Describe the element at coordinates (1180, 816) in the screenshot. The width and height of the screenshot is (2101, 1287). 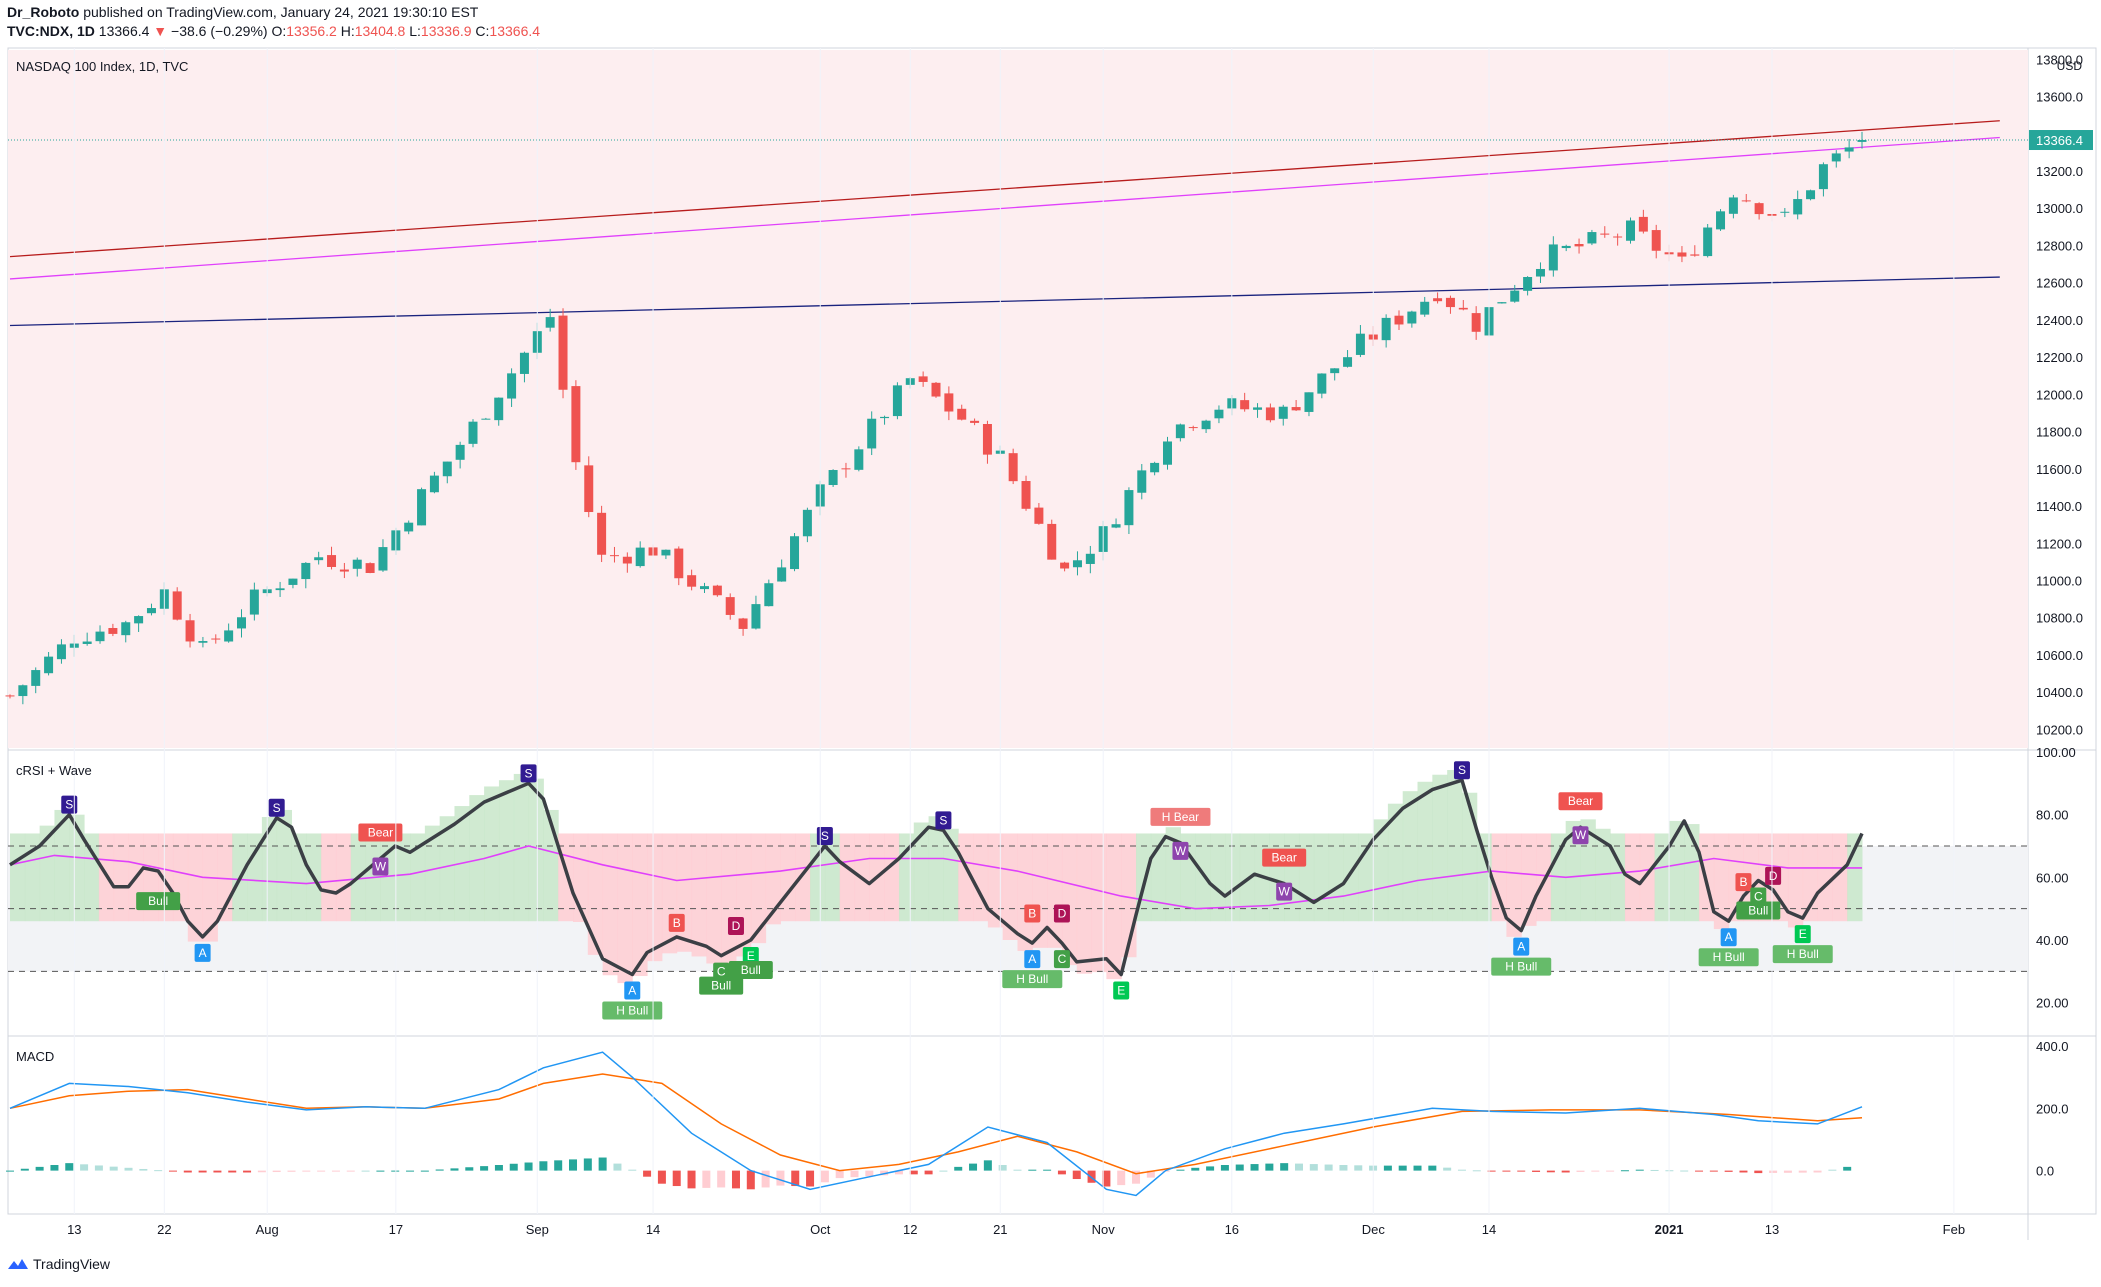
I see `wave-label-h-bear: H Bear` at that location.